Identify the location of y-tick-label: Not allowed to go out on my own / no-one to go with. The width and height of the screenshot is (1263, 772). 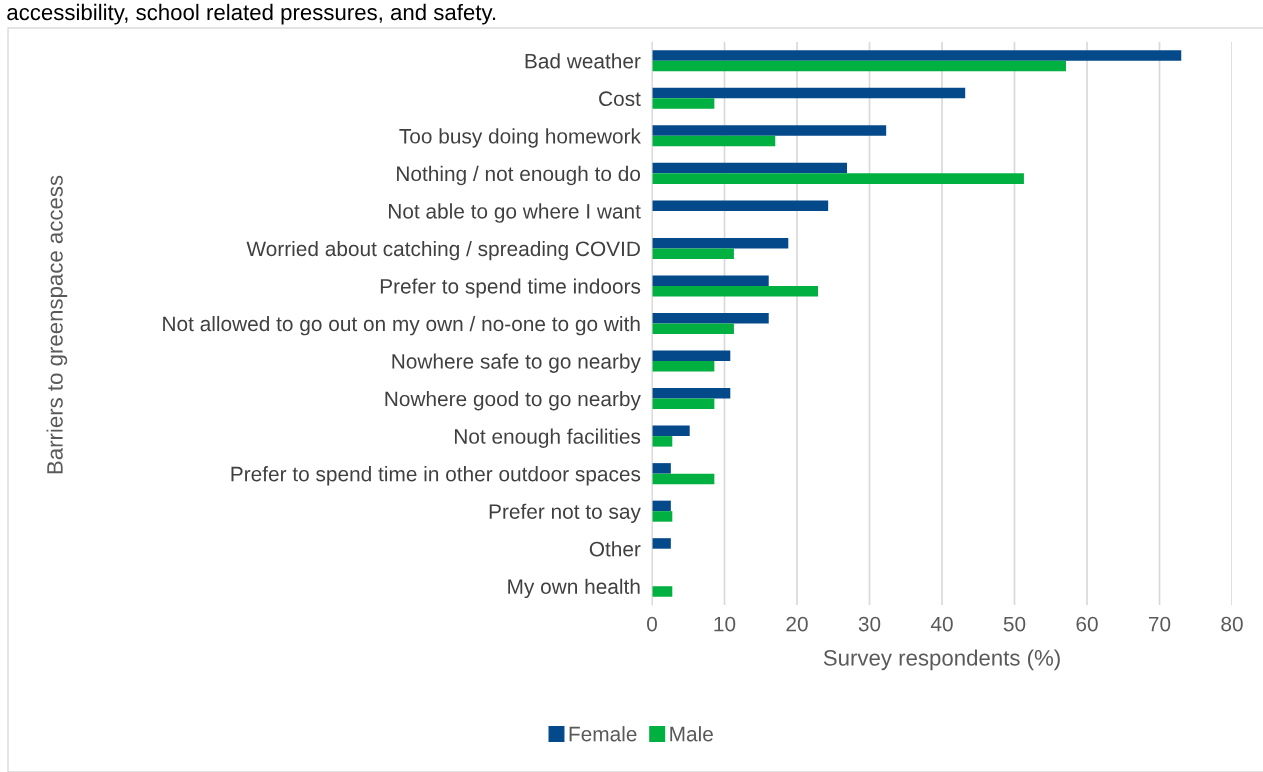
(401, 325).